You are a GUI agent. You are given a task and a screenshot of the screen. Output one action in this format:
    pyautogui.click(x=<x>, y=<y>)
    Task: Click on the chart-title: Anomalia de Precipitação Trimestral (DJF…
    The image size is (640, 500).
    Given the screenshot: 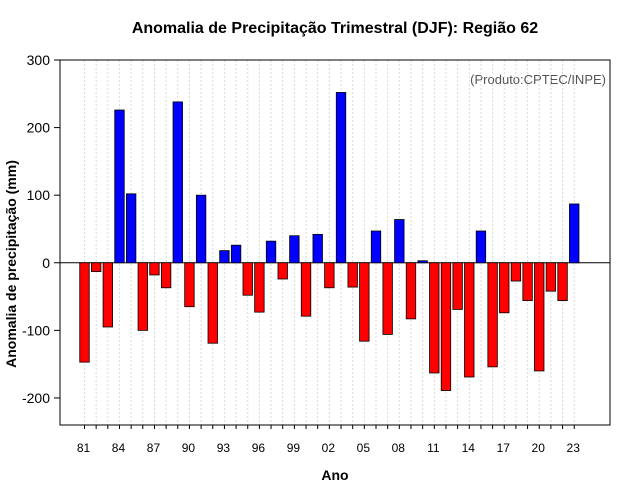 What is the action you would take?
    pyautogui.click(x=335, y=28)
    